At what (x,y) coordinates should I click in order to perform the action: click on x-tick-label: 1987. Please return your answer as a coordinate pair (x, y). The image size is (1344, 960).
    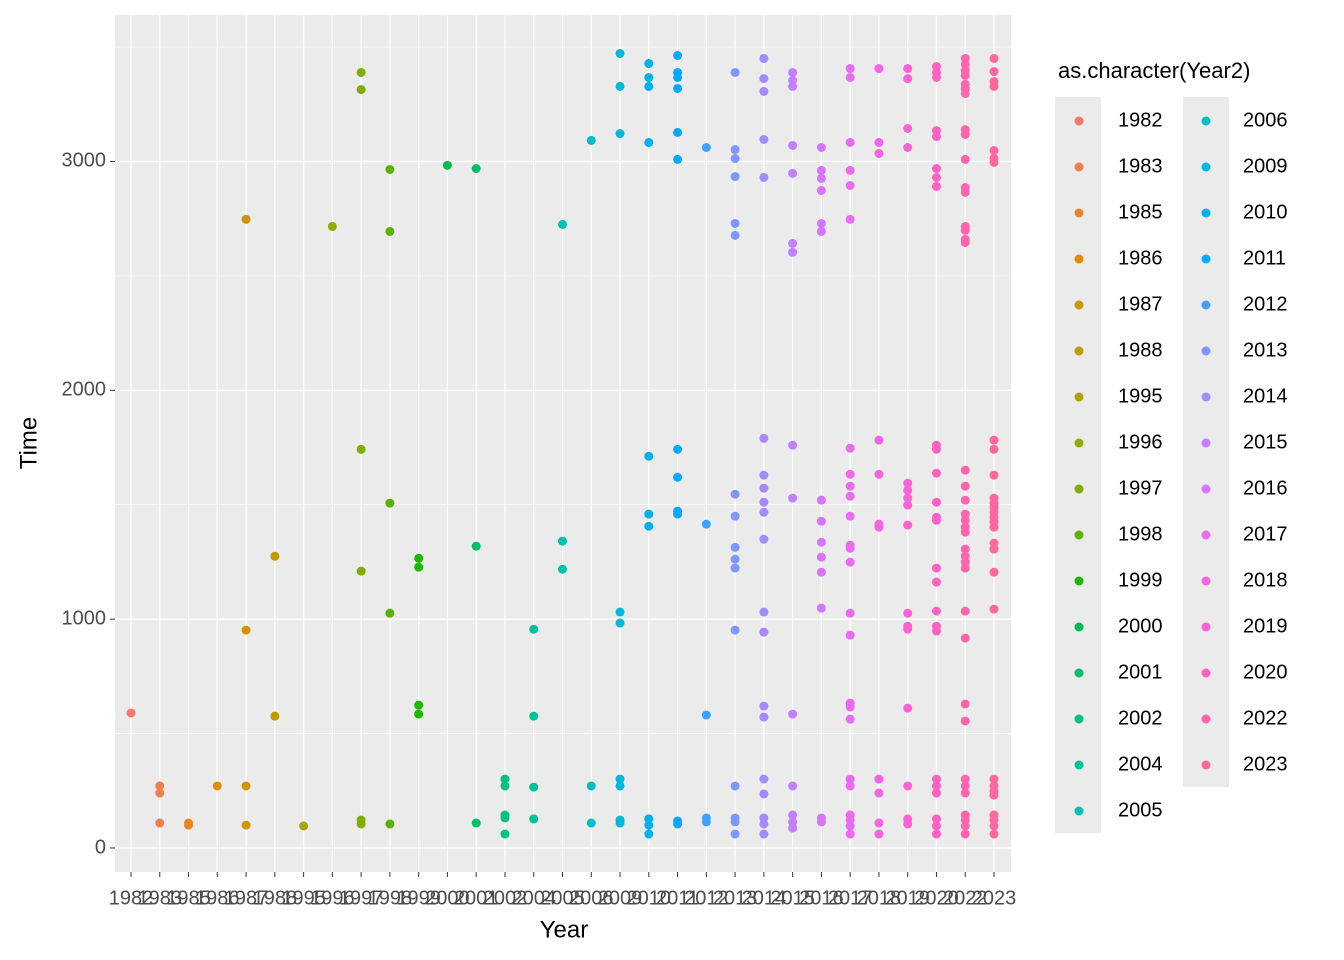
    Looking at the image, I should click on (246, 898).